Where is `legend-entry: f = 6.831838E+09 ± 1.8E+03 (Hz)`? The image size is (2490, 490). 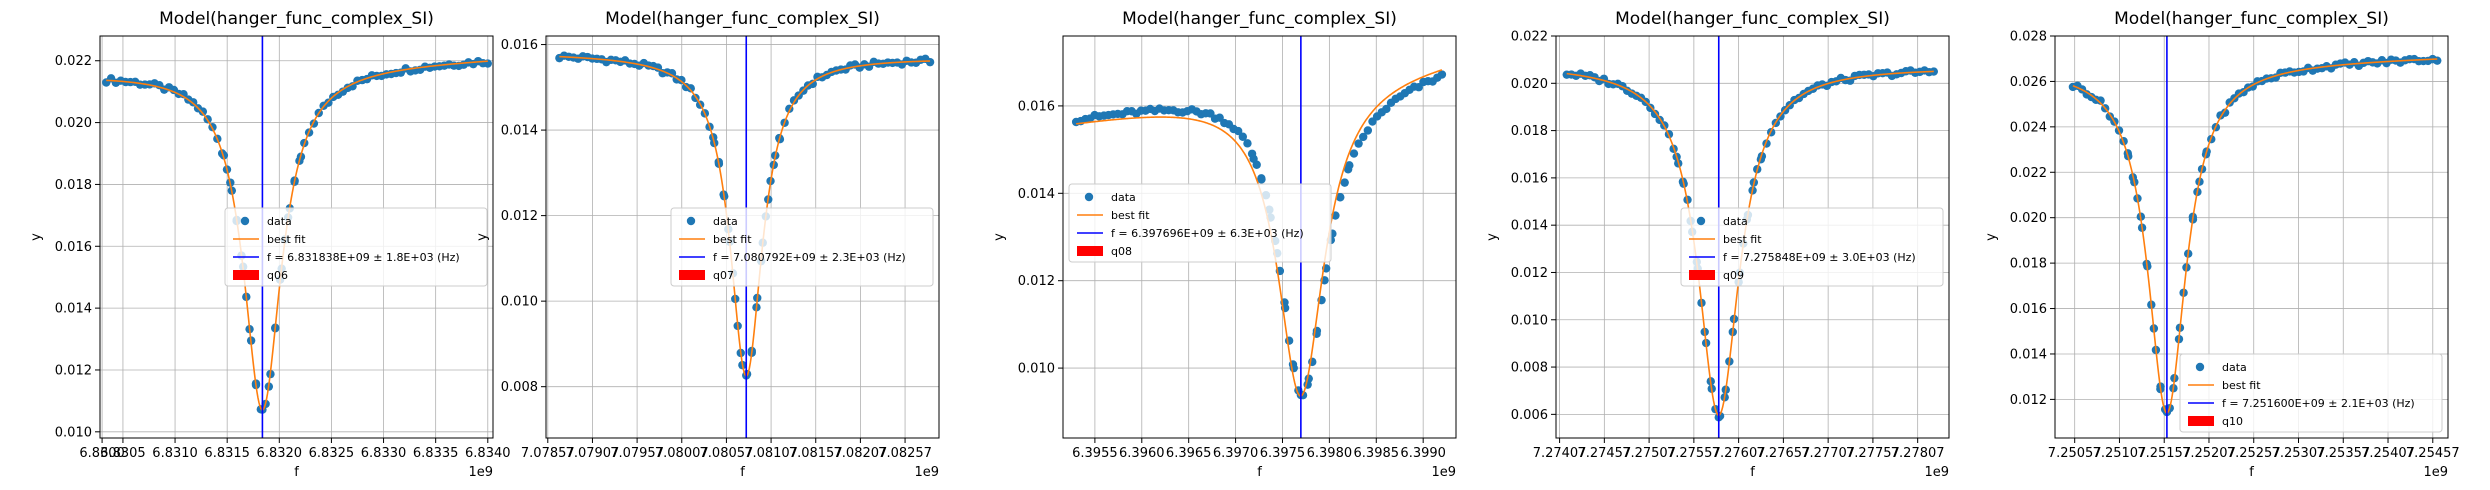
legend-entry: f = 6.831838E+09 ± 1.8E+03 (Hz) is located at coordinates (363, 257).